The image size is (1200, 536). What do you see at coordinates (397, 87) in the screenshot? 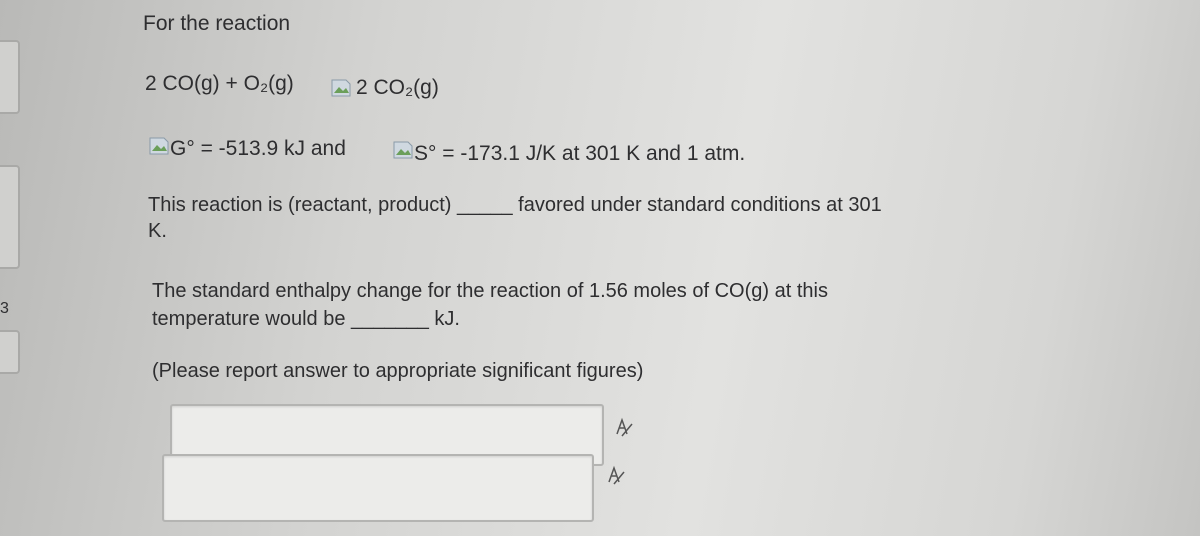
I see `reaction-right: 2 CO₂(g)` at bounding box center [397, 87].